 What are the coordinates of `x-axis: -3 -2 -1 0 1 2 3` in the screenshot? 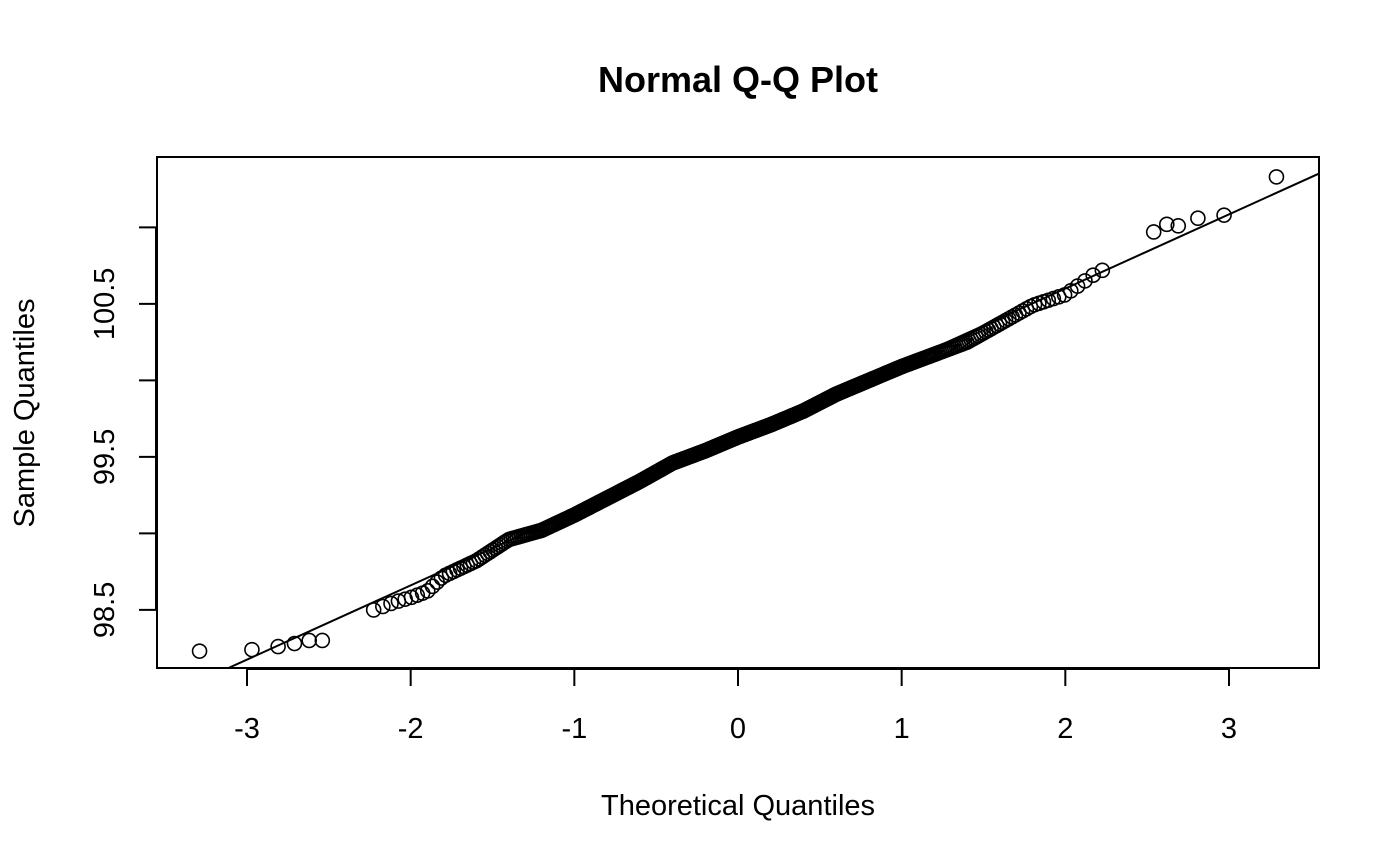 It's located at (735, 706).